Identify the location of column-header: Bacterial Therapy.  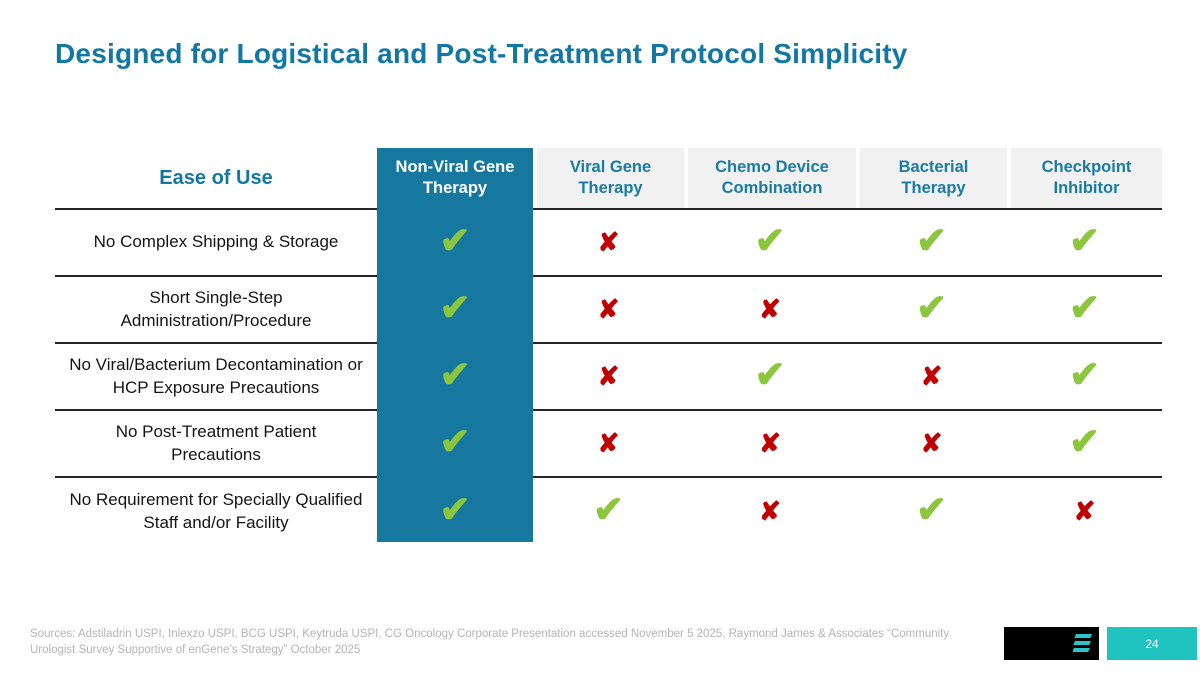
(931, 178).